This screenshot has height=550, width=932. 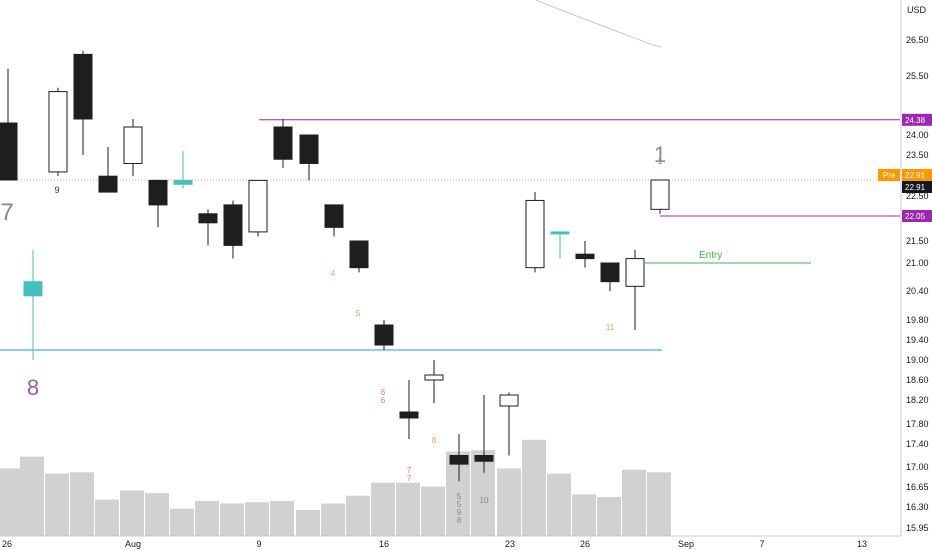 I want to click on current-price-label: 22.91, so click(x=915, y=187).